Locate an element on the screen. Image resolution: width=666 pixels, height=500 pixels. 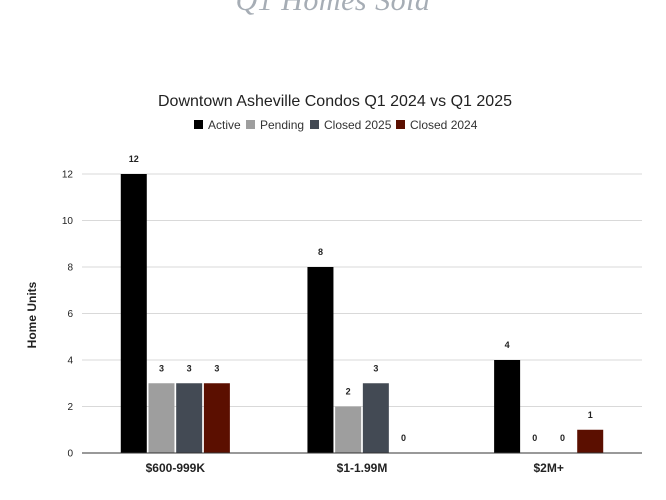
data-label-0-3: 3 is located at coordinates (216, 368).